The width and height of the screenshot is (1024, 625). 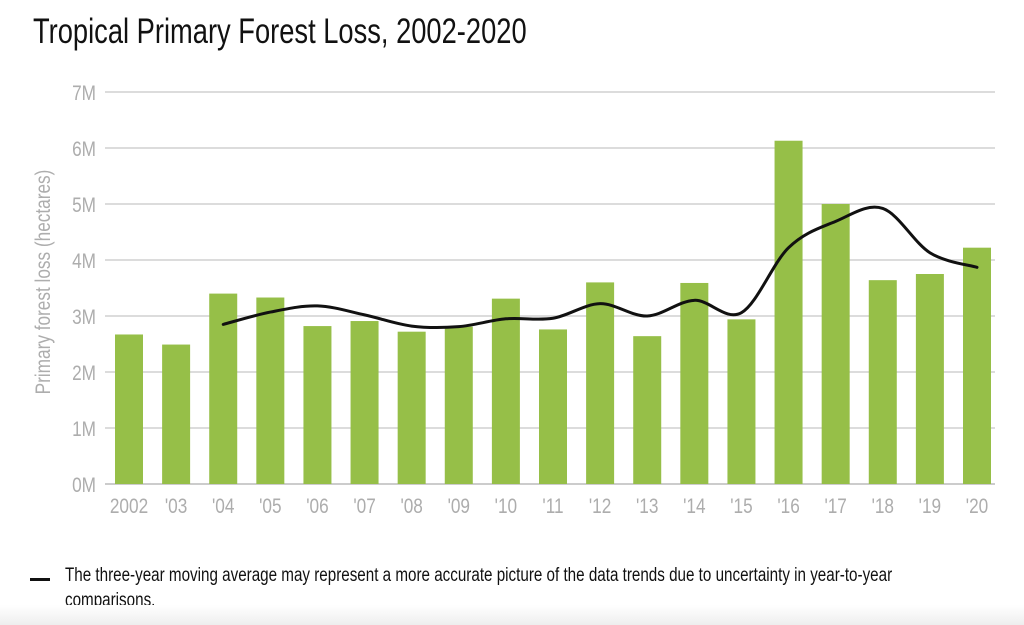 What do you see at coordinates (411, 507) in the screenshot?
I see `x-tick-label: '08` at bounding box center [411, 507].